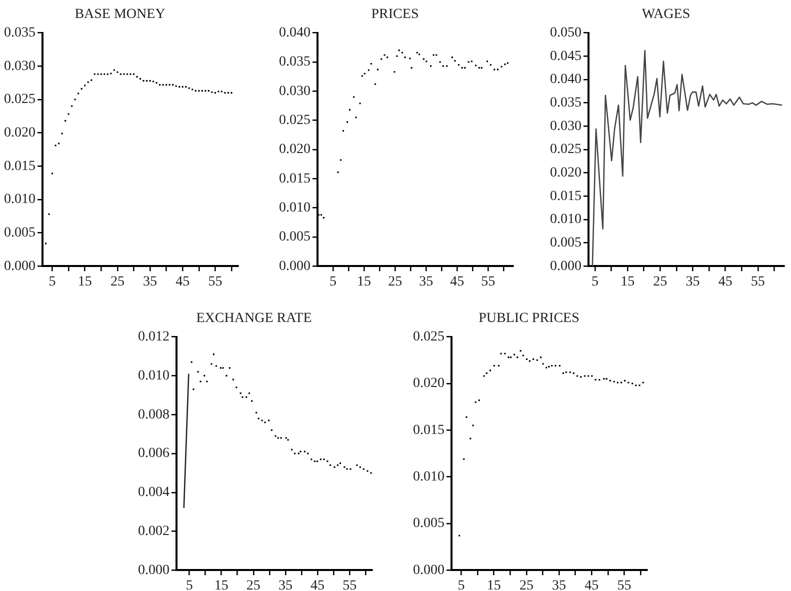  What do you see at coordinates (254, 318) in the screenshot?
I see `chart-title: EXCHANGE RATE` at bounding box center [254, 318].